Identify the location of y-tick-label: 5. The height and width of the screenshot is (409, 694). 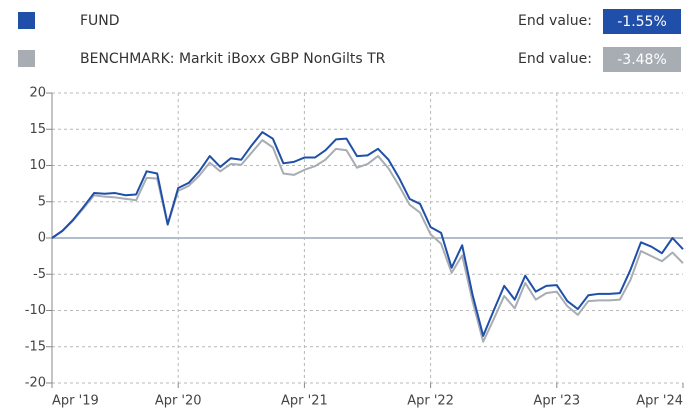
(42, 201).